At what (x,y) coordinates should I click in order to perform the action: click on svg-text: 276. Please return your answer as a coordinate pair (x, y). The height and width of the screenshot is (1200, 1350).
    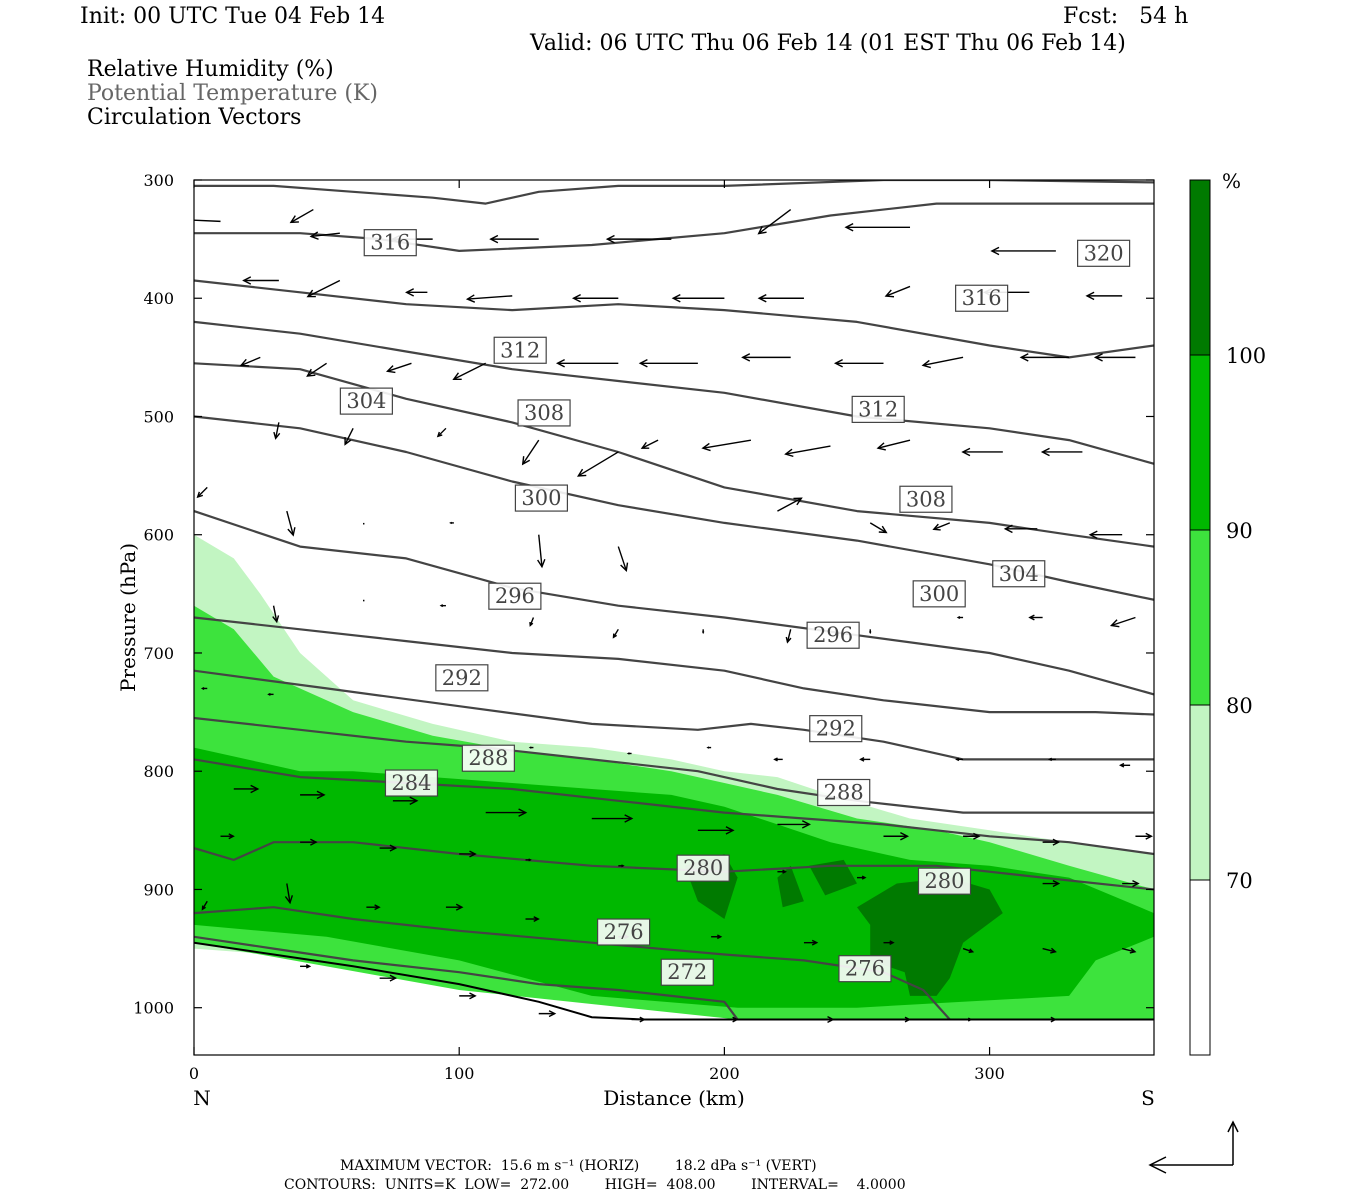
    Looking at the image, I should click on (624, 932).